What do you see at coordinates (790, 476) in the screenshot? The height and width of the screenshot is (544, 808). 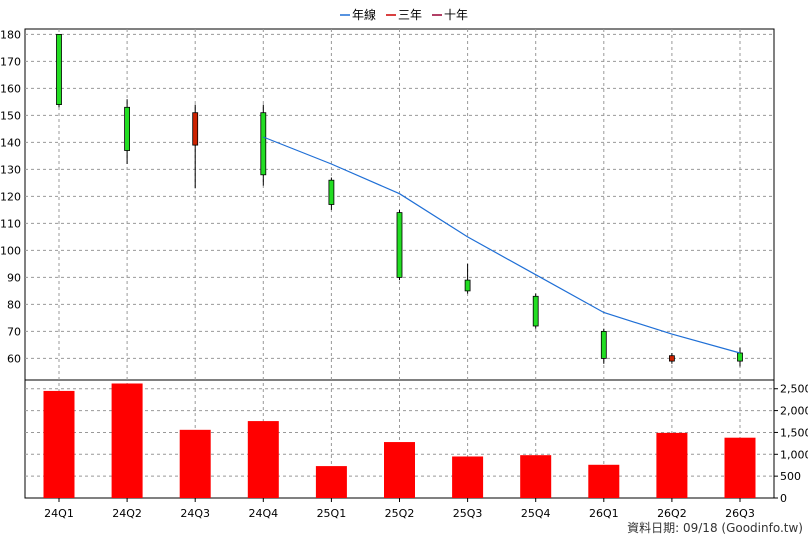 I see `volume-y-tick-label: 500` at bounding box center [790, 476].